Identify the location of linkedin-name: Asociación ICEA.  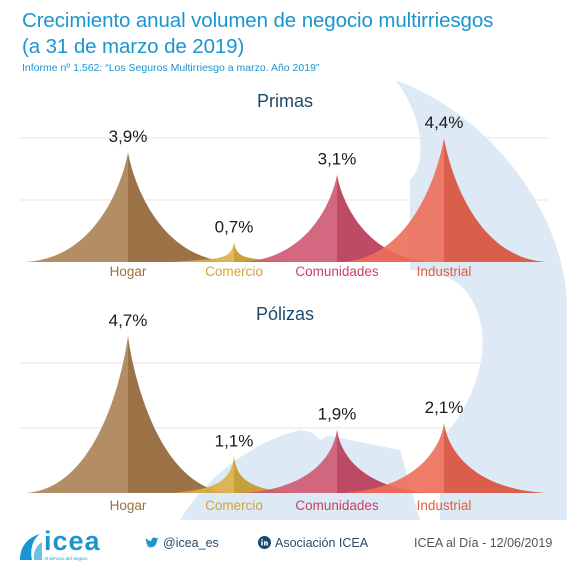
(322, 543).